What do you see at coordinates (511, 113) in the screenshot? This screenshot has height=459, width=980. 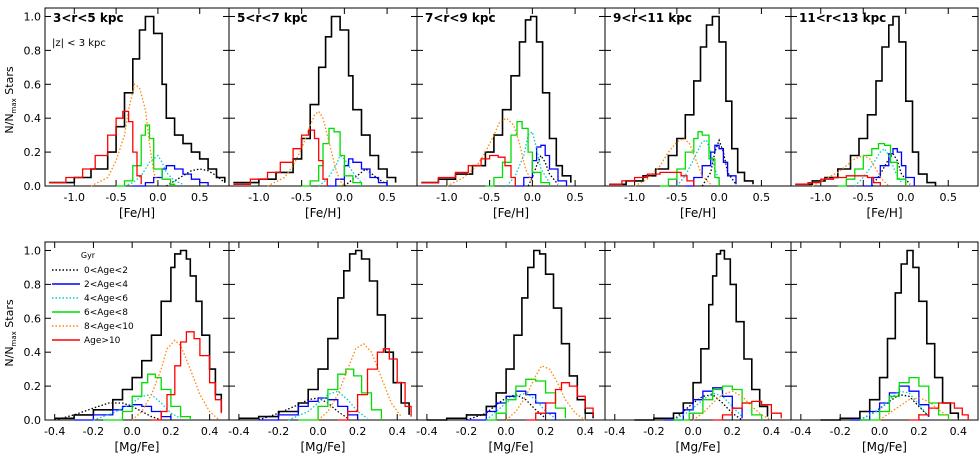 I see `chart-panel-top-3: -1.0 -0.5 0.0 0.5 [Fe/H] 7<r<9 kpc` at bounding box center [511, 113].